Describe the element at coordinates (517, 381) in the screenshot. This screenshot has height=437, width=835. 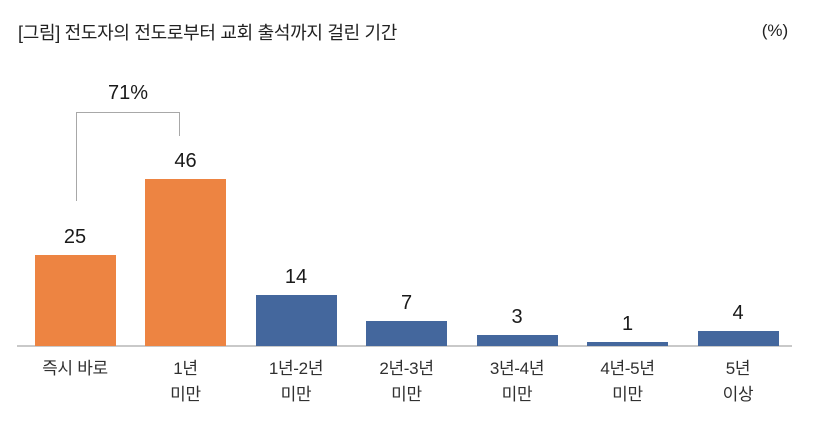
I see `x-axis-label: 3년-4년 미만` at that location.